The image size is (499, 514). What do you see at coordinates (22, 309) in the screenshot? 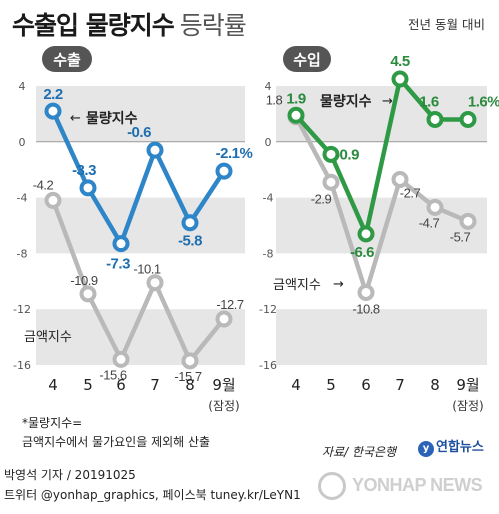
I see `export-ytick: -12` at bounding box center [22, 309].